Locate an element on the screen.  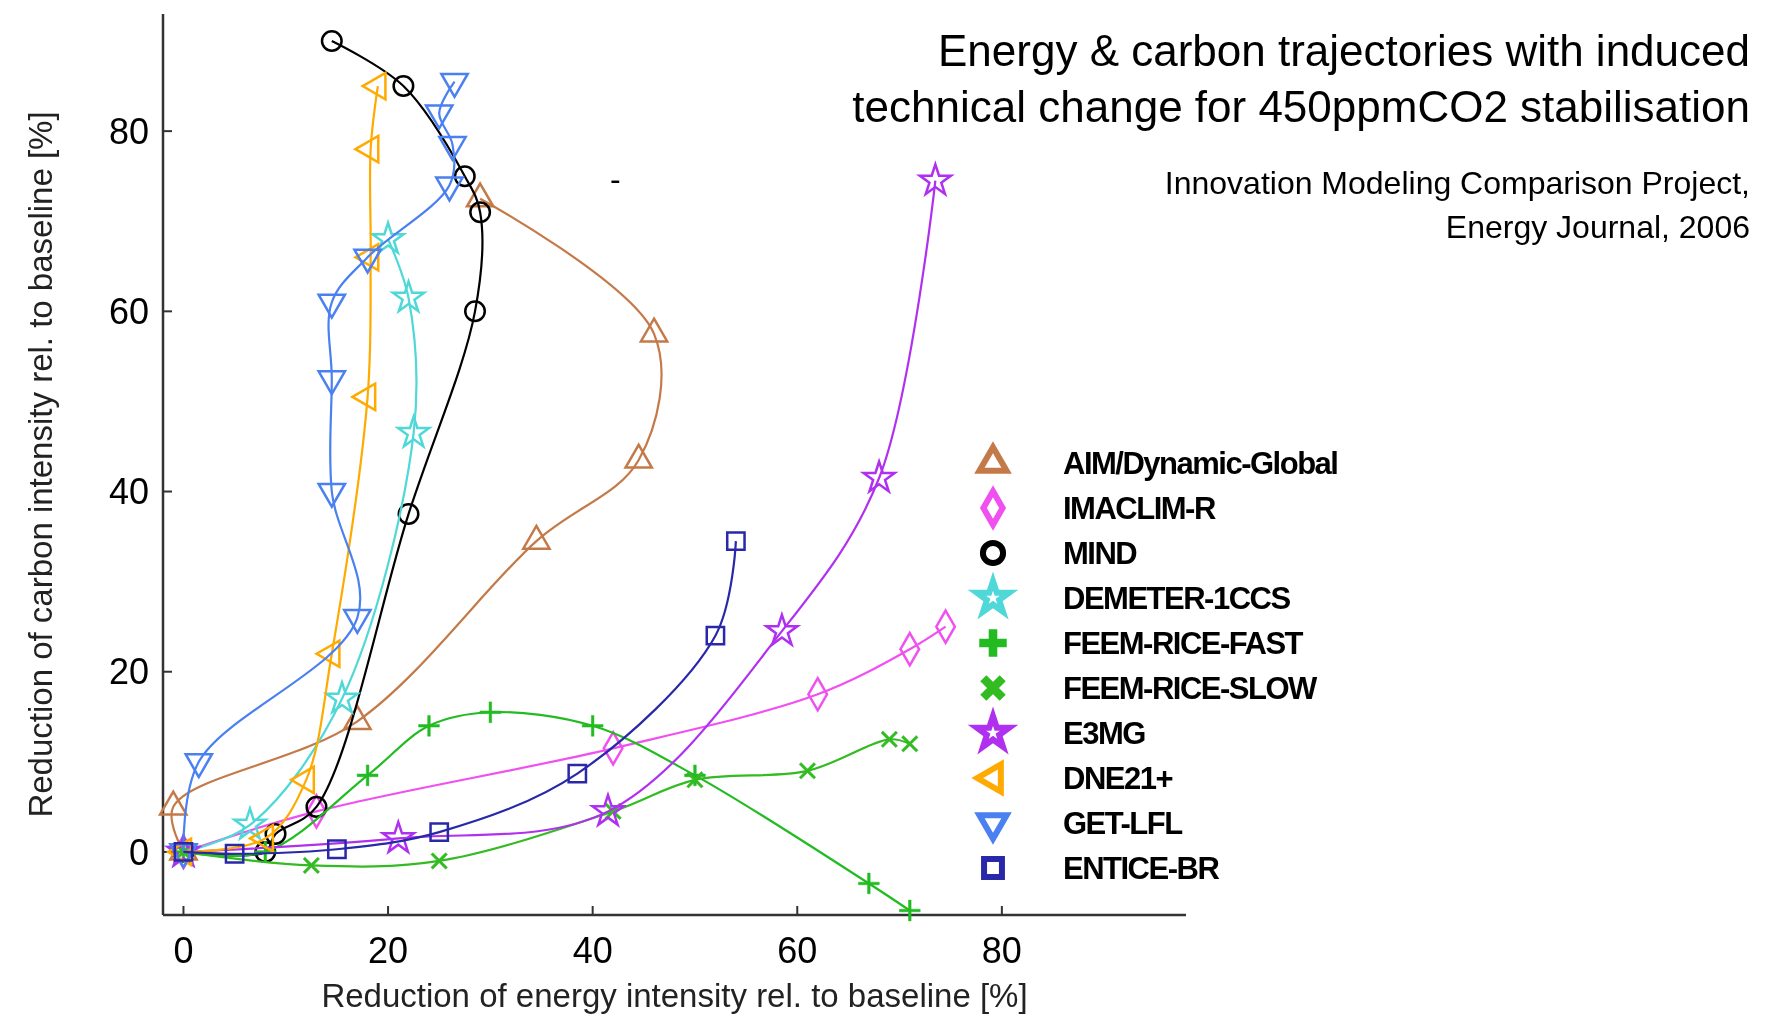
legend-label: DEMETER-1CCS is located at coordinates (1177, 598).